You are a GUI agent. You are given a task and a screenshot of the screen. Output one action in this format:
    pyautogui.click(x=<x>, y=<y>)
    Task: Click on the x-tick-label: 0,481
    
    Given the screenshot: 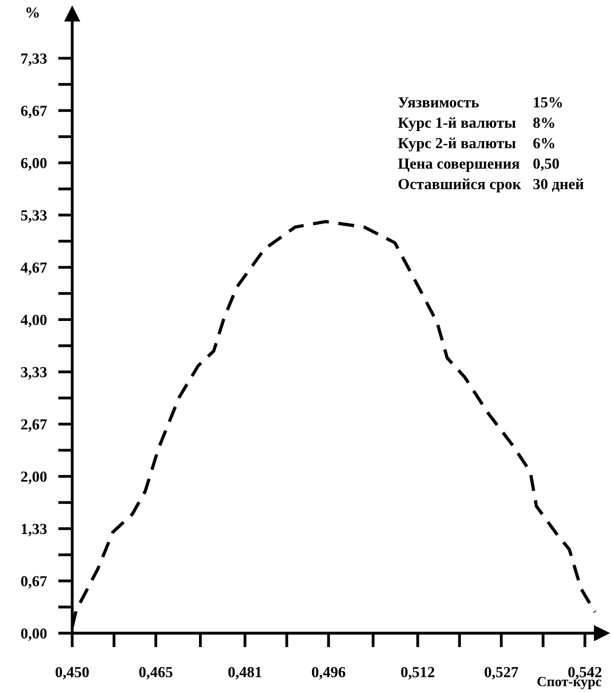 What is the action you would take?
    pyautogui.click(x=245, y=673)
    